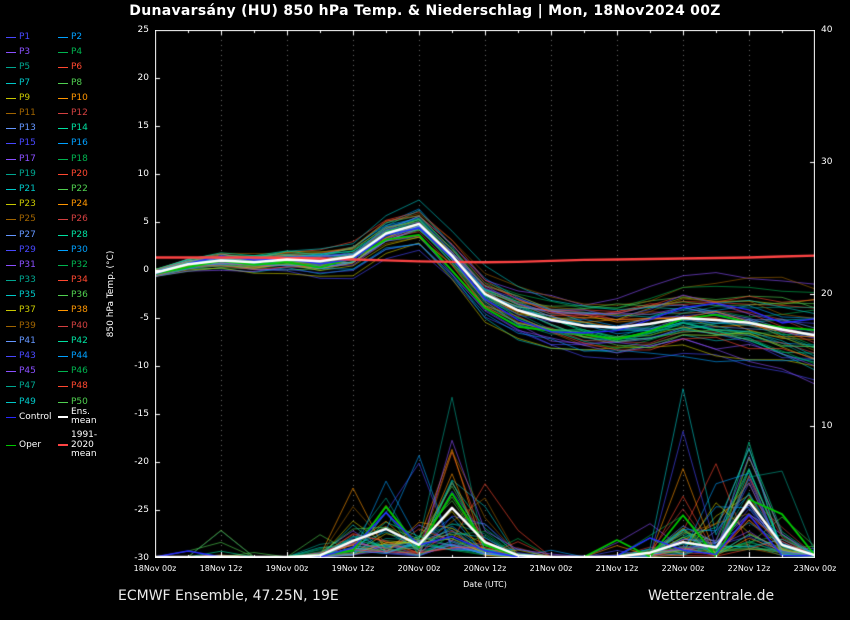 The height and width of the screenshot is (620, 850). What do you see at coordinates (79, 204) in the screenshot?
I see `legend-member-label: P24` at bounding box center [79, 204].